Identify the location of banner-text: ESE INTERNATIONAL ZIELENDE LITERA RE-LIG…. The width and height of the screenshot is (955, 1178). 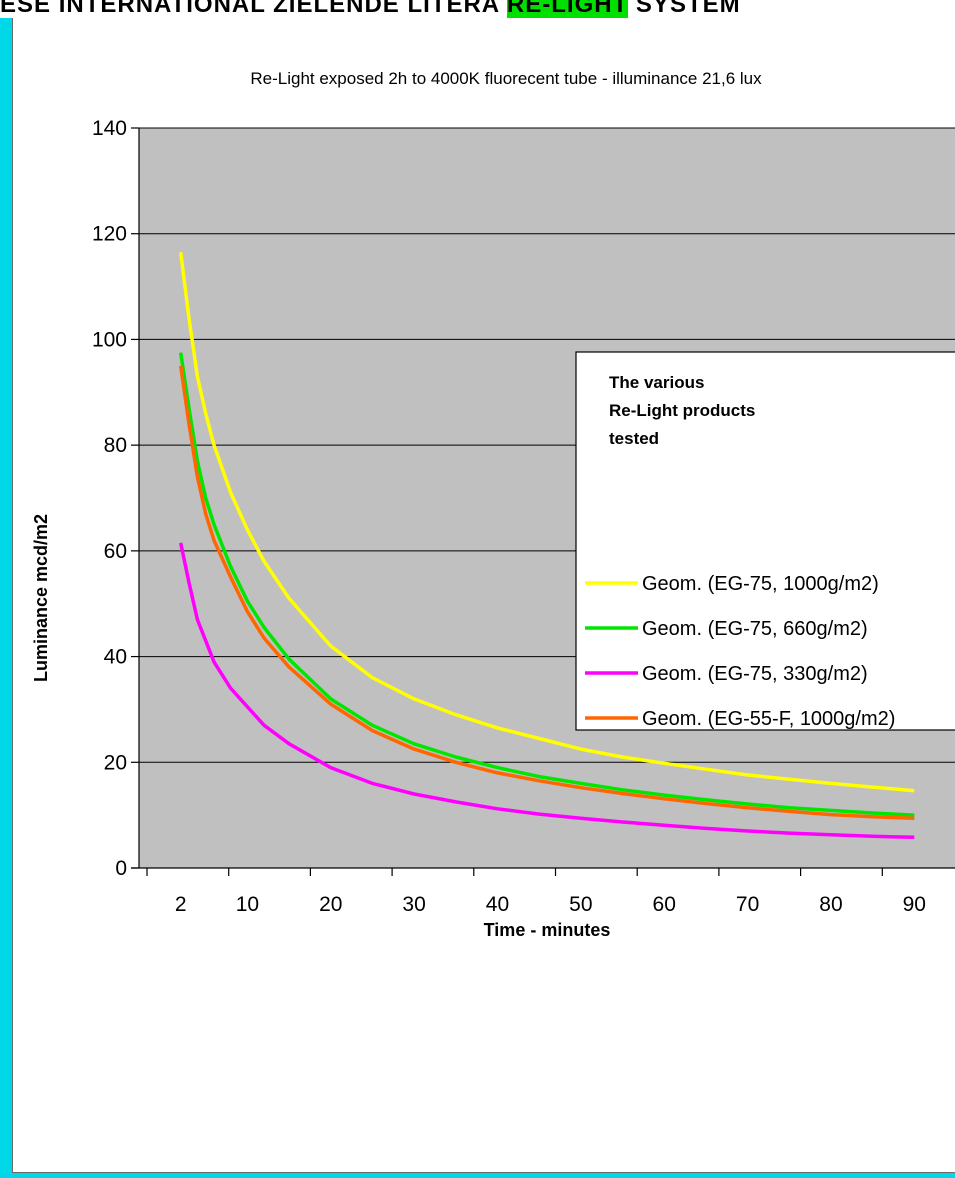
(370, 9).